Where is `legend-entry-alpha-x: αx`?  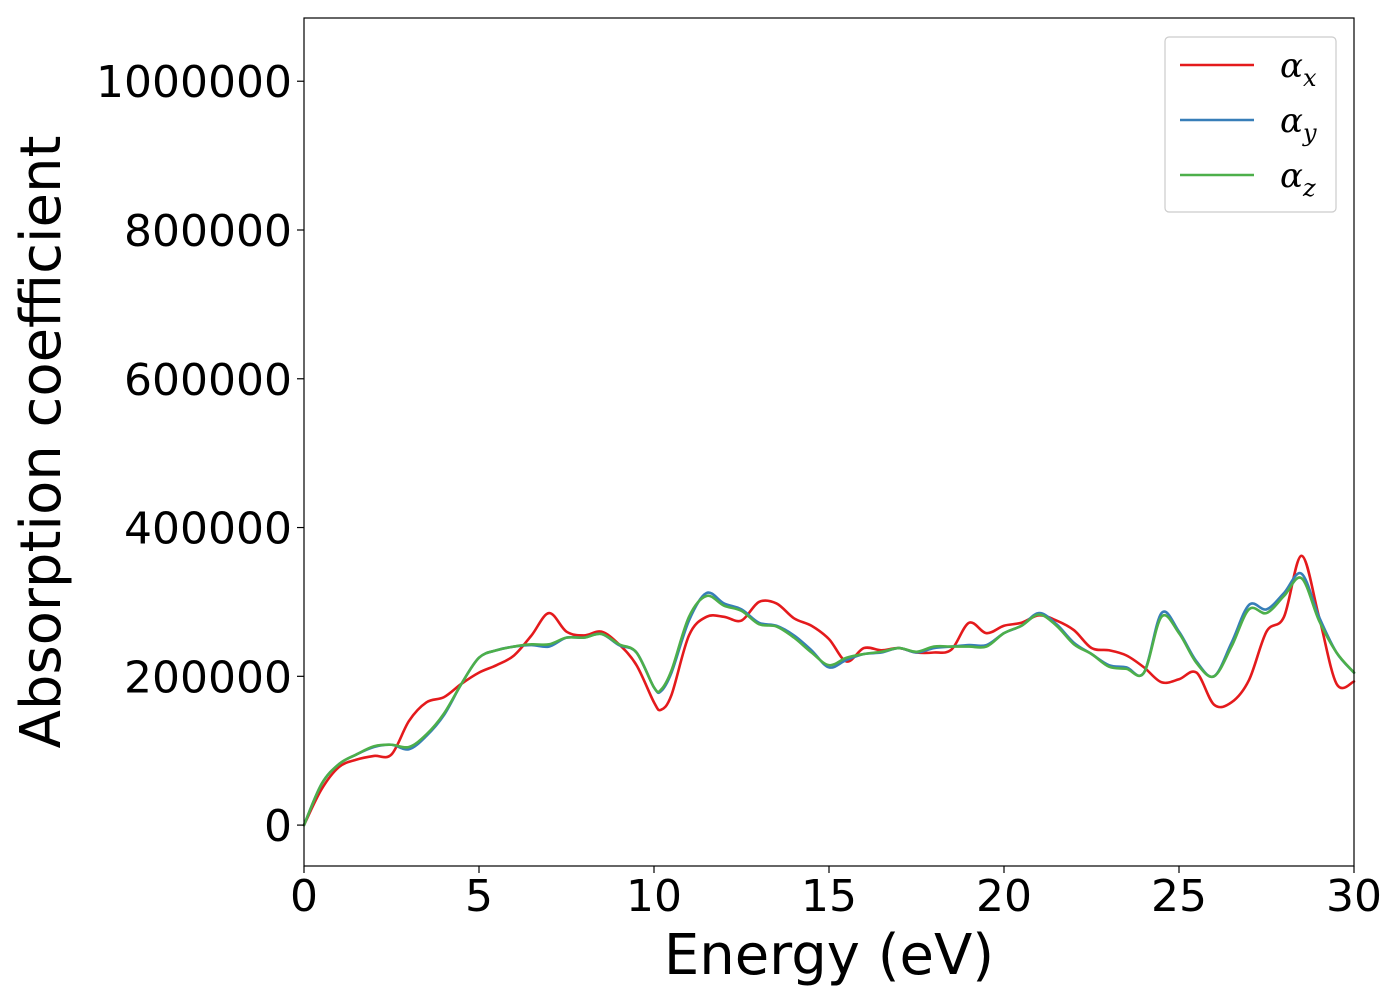 legend-entry-alpha-x: αx is located at coordinates (1248, 69).